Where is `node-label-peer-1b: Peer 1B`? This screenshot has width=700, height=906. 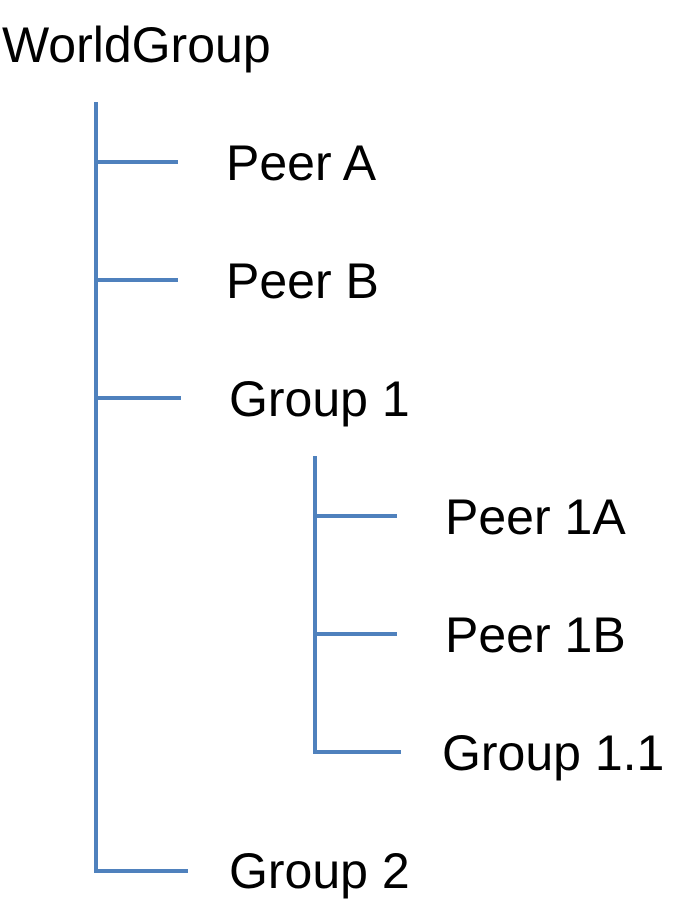 node-label-peer-1b: Peer 1B is located at coordinates (535, 635).